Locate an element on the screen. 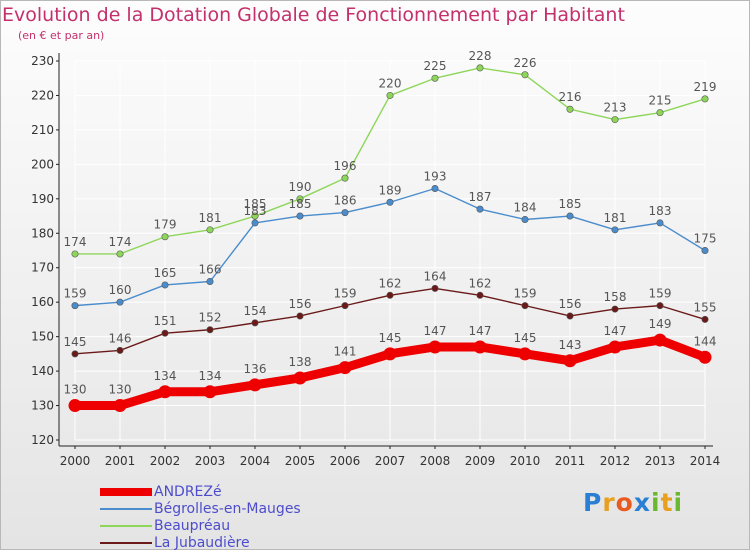  data-label: 175 is located at coordinates (705, 239).